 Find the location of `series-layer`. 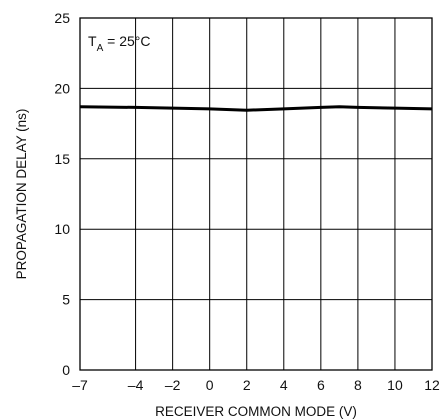

series-layer is located at coordinates (256, 108).